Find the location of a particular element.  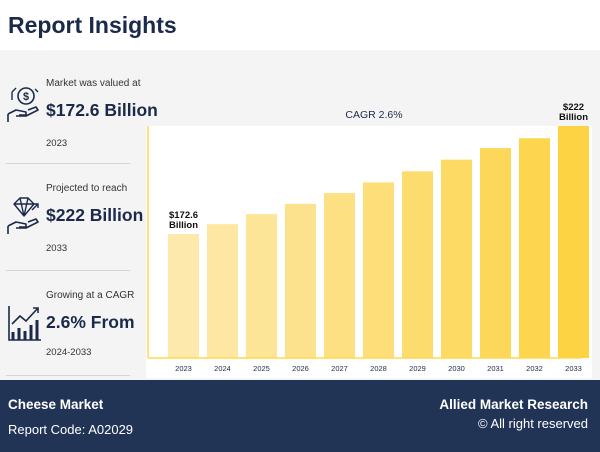

x-tick-label: 2025 is located at coordinates (261, 368).